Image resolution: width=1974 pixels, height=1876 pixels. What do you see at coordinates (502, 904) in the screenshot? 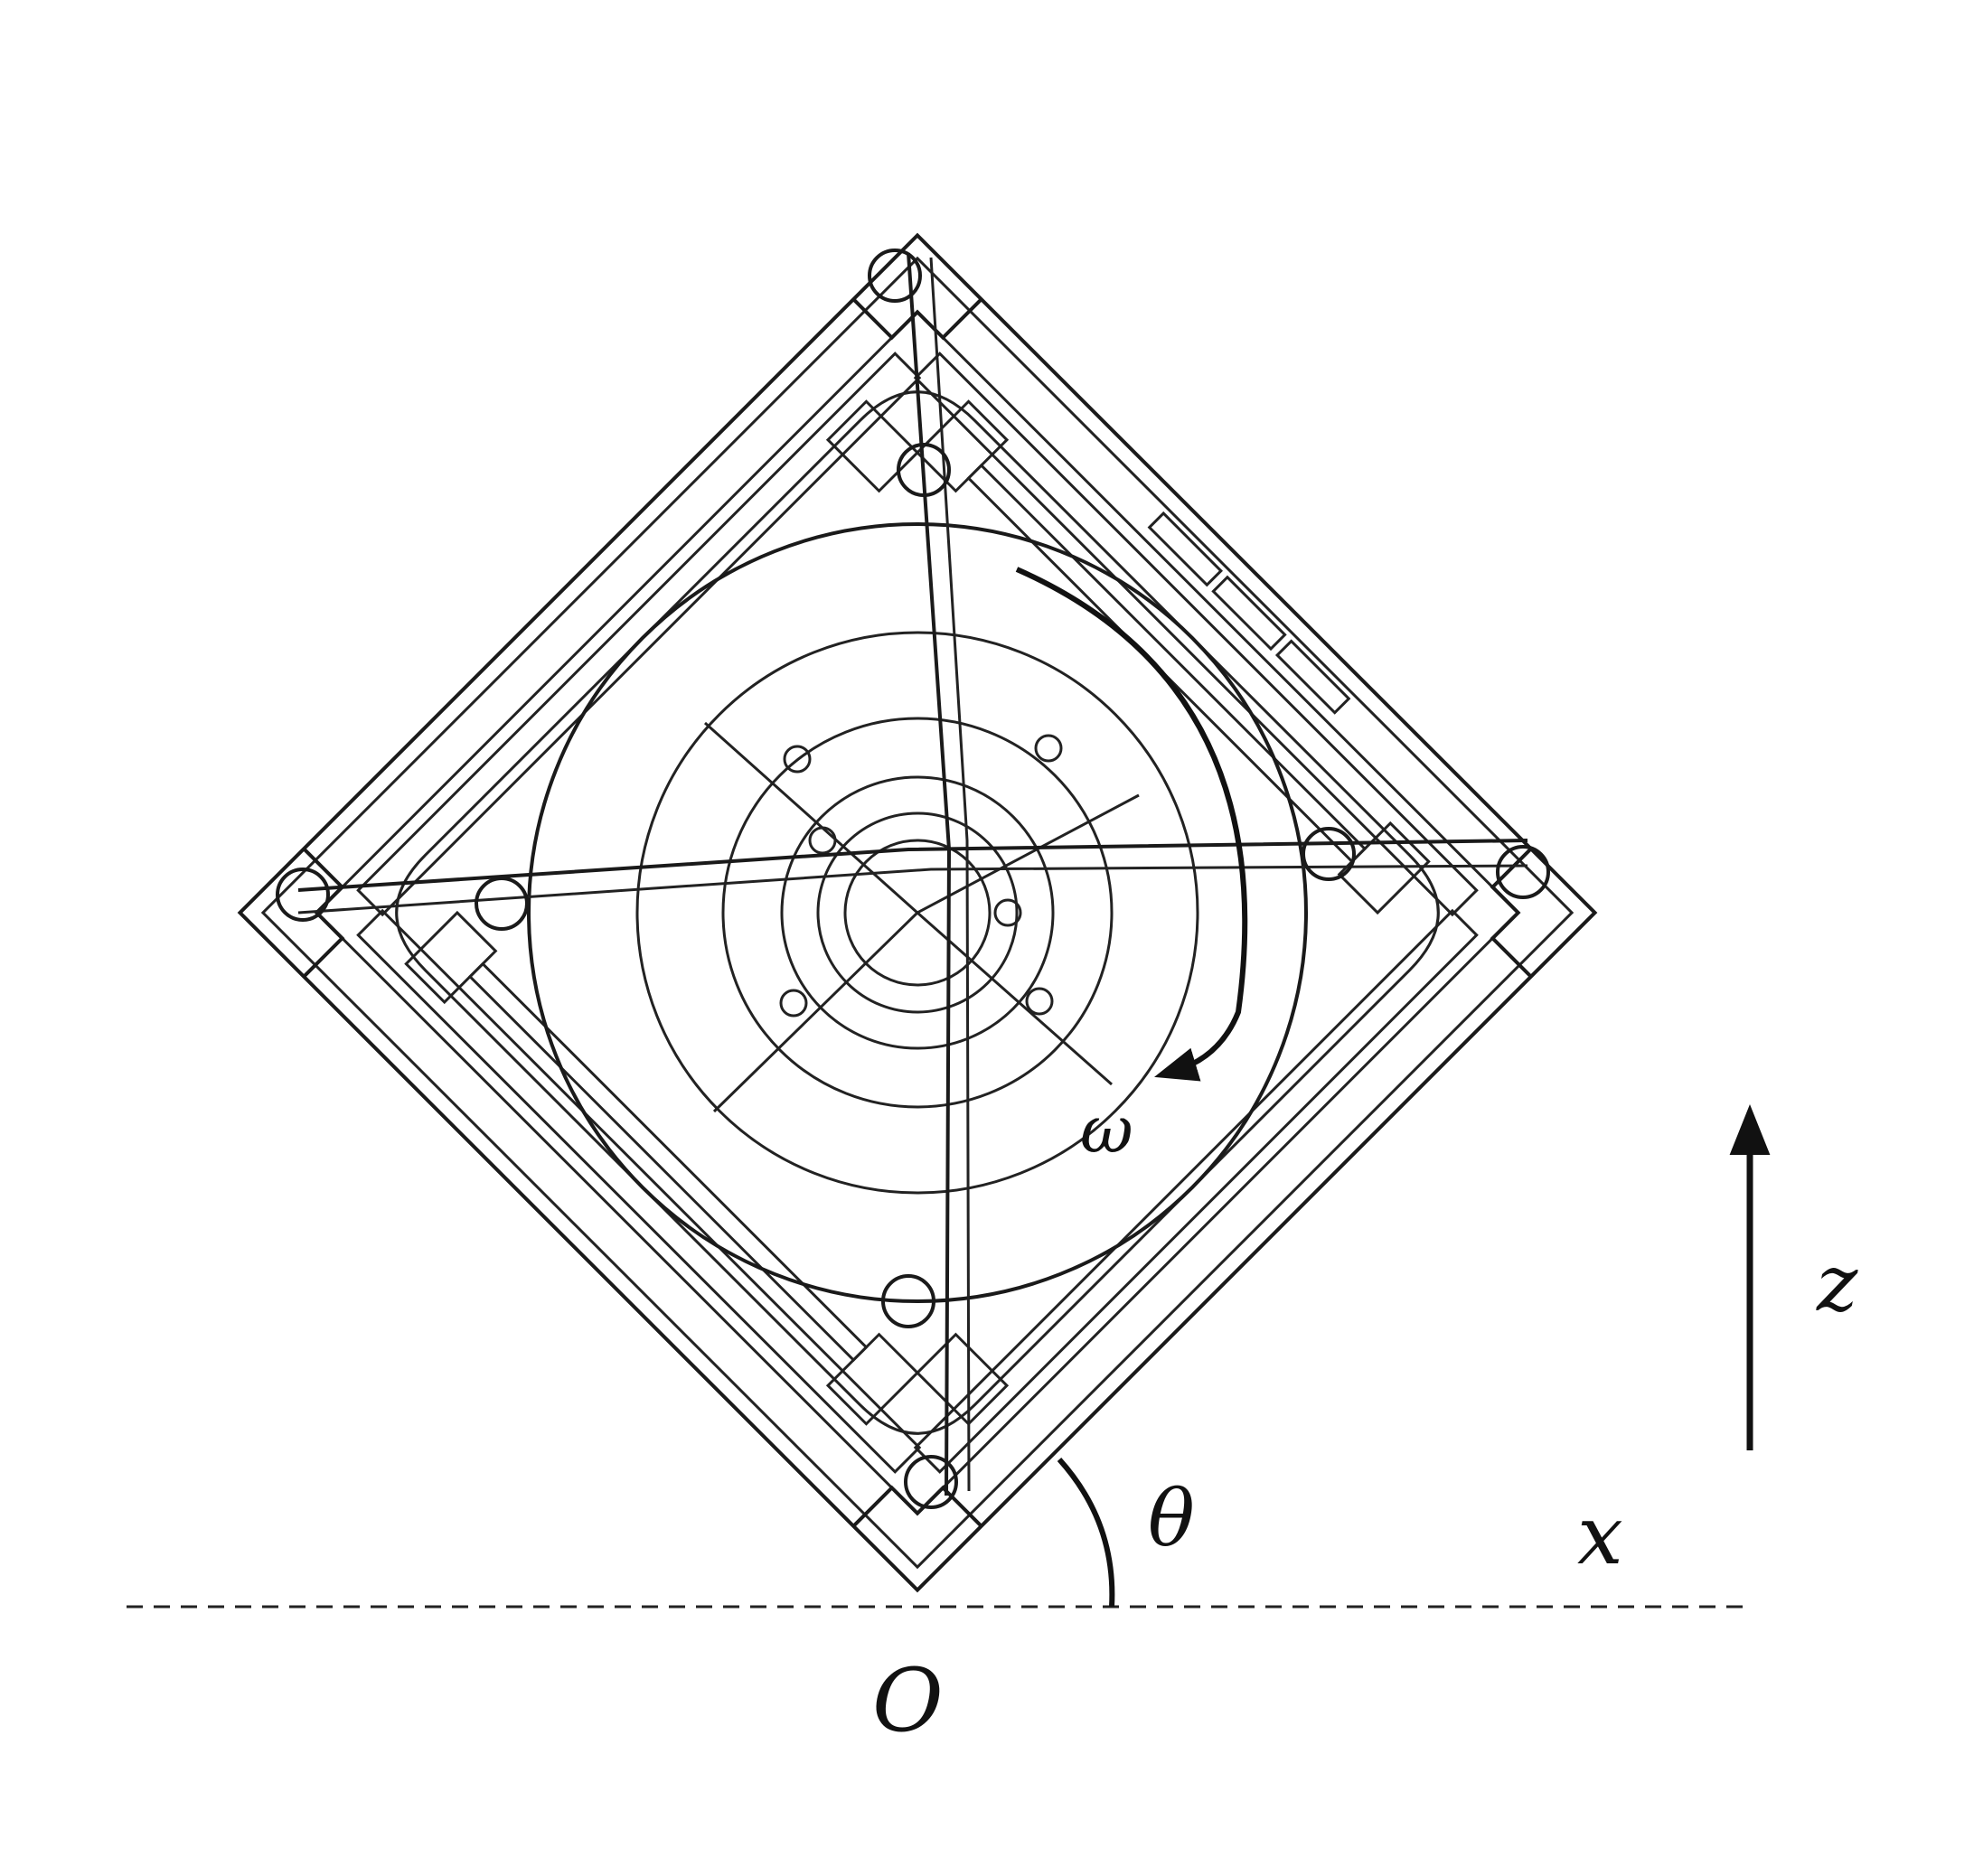
I see `mount-hole-left-inner` at bounding box center [502, 904].